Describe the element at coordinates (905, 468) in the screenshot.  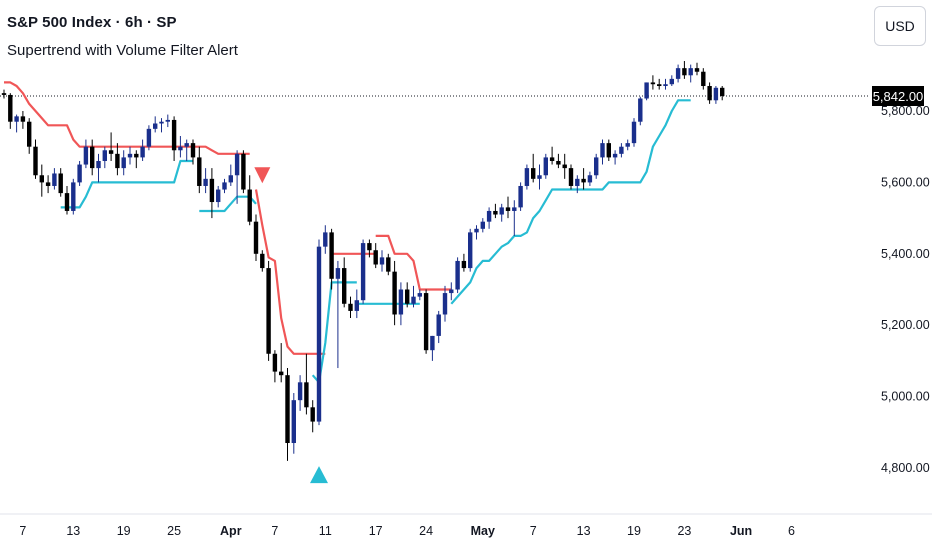
I see `price-tick-label: 4,800.00` at that location.